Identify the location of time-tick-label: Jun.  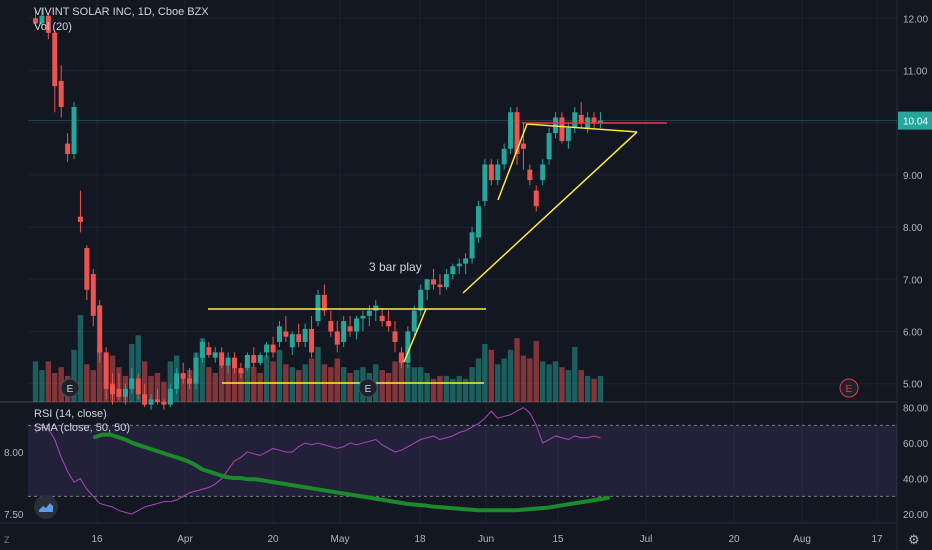
(486, 539).